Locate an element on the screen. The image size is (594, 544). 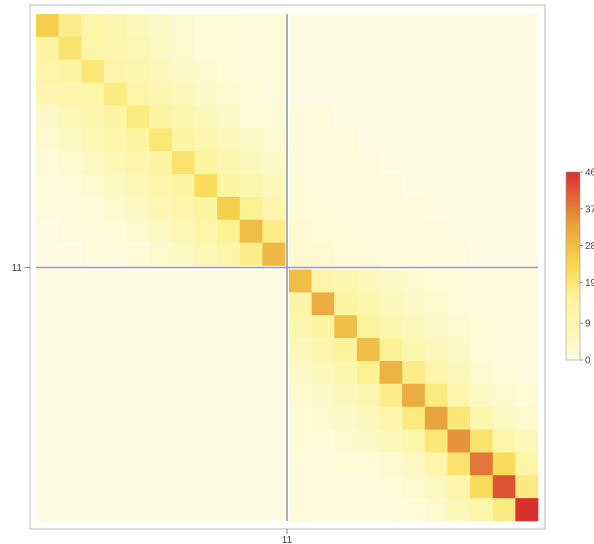
legend-tick-label: 19 is located at coordinates (589, 283).